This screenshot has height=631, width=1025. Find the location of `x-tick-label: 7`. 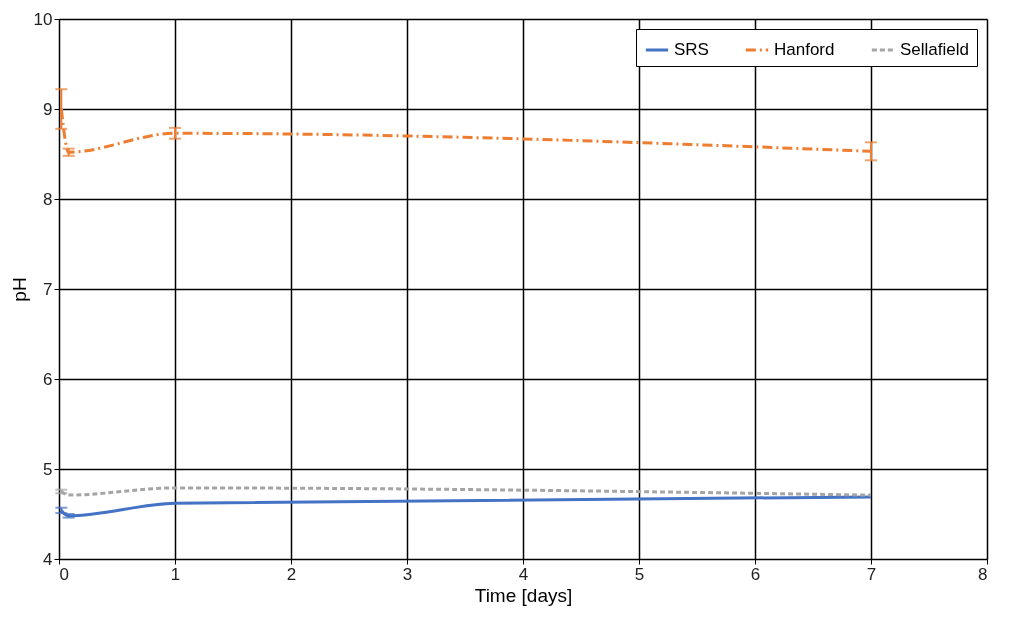

x-tick-label: 7 is located at coordinates (871, 574).